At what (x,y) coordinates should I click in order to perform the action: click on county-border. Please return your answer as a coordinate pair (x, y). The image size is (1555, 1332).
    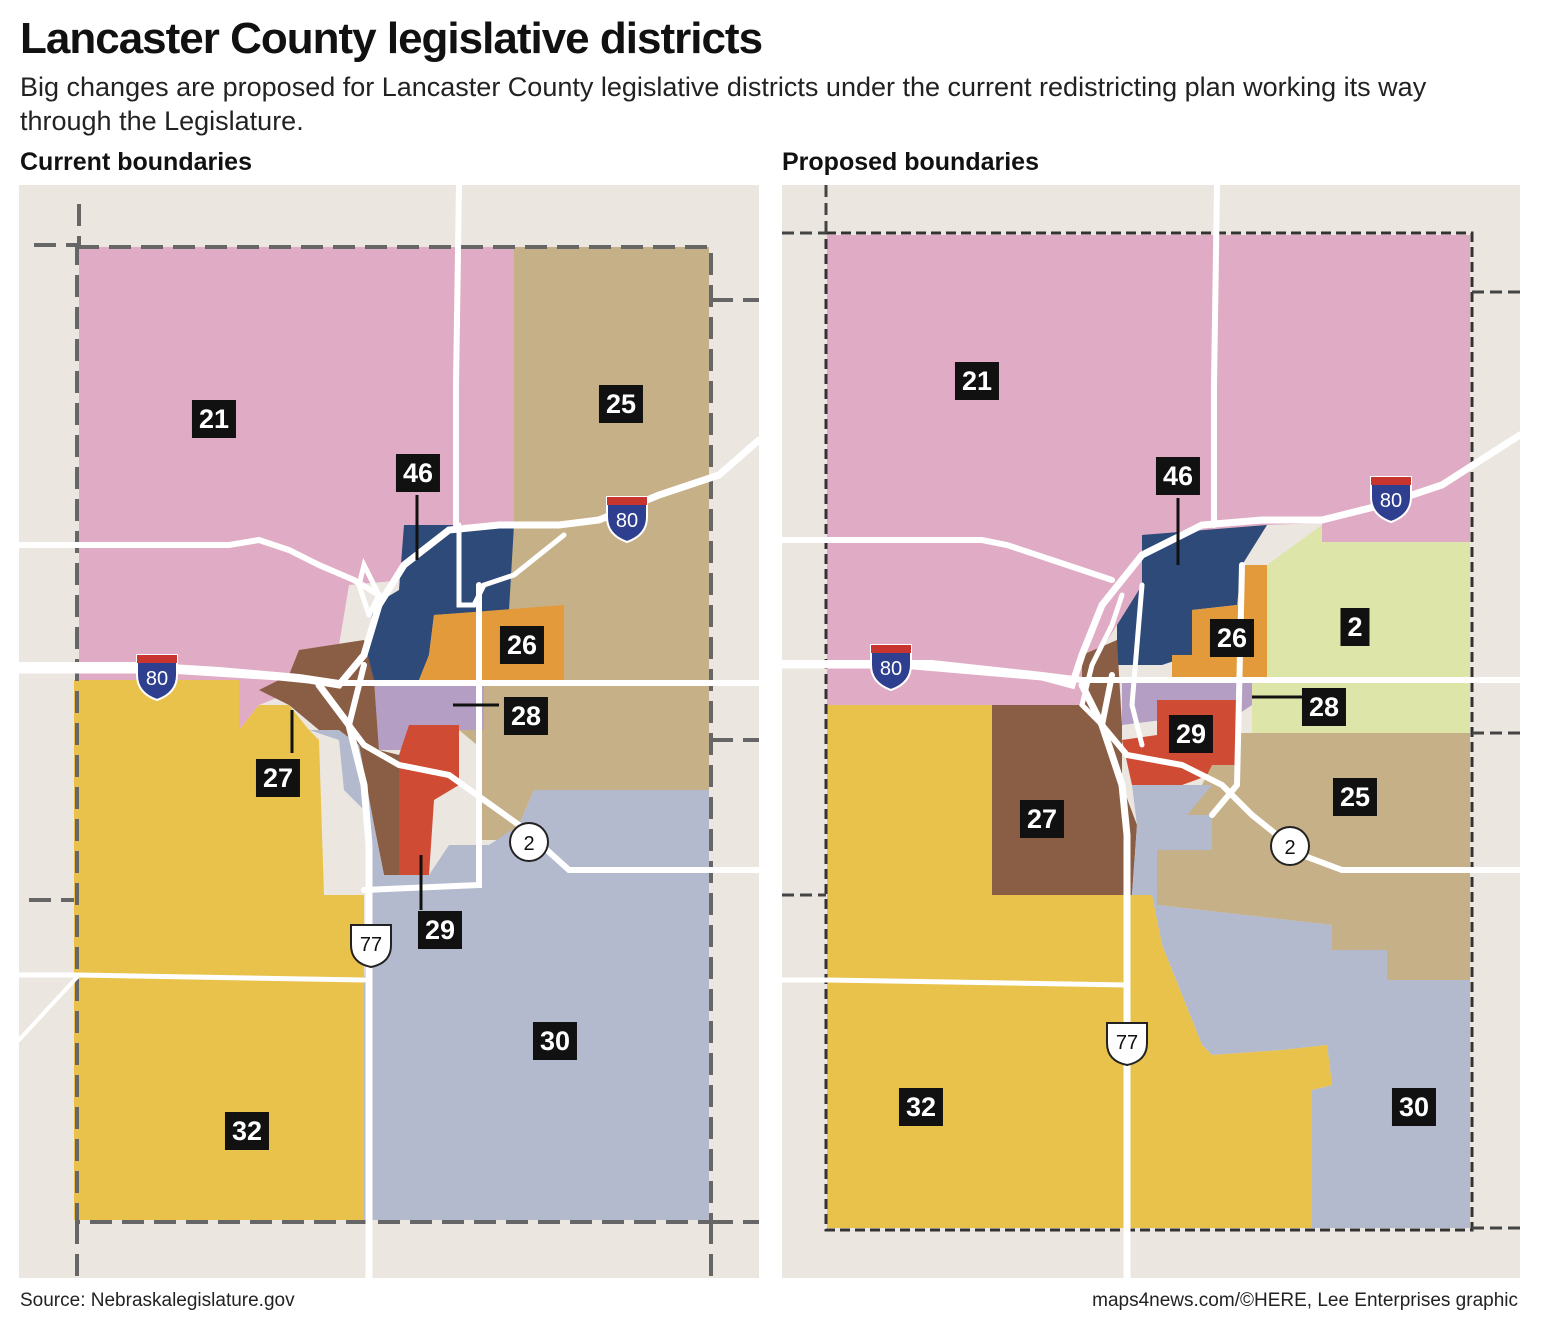
    Looking at the image, I should click on (57, 223).